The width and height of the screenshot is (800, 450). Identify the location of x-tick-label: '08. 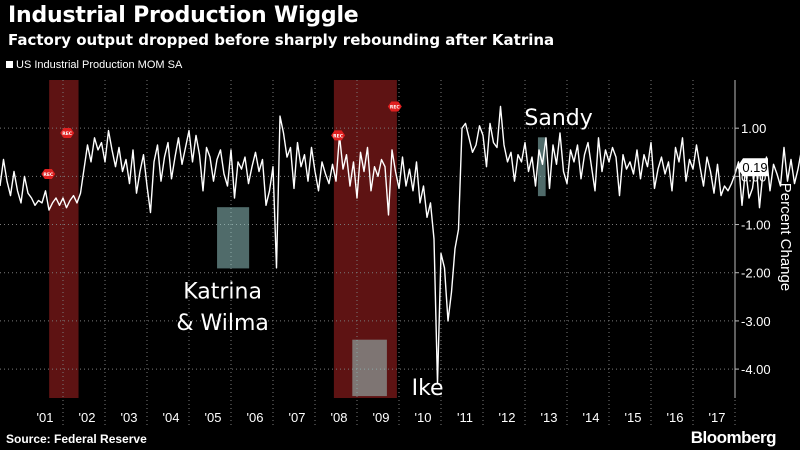
(339, 417).